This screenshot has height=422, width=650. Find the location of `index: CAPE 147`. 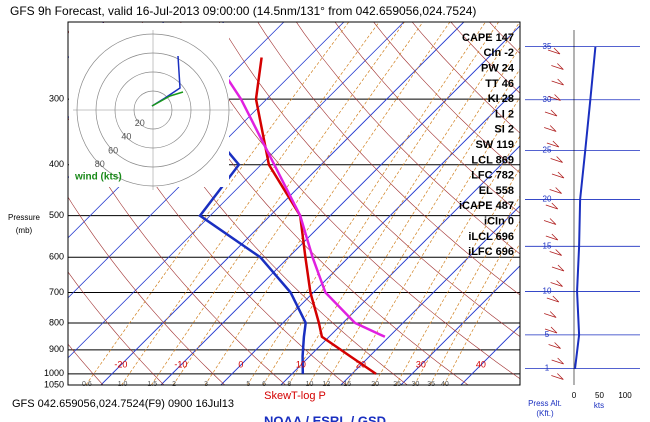

index: CAPE 147 is located at coordinates (488, 38).